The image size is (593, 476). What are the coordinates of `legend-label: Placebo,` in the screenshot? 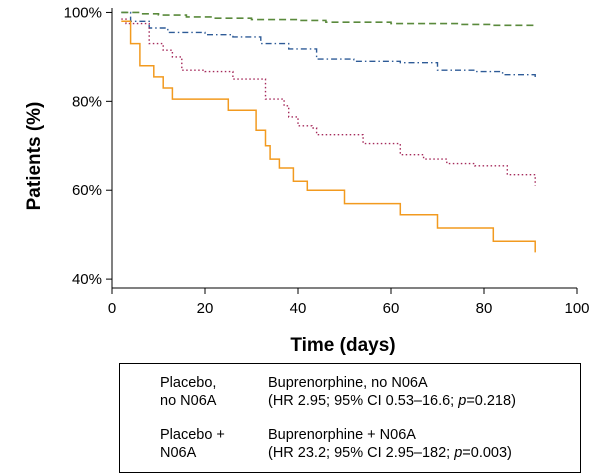 It's located at (188, 383).